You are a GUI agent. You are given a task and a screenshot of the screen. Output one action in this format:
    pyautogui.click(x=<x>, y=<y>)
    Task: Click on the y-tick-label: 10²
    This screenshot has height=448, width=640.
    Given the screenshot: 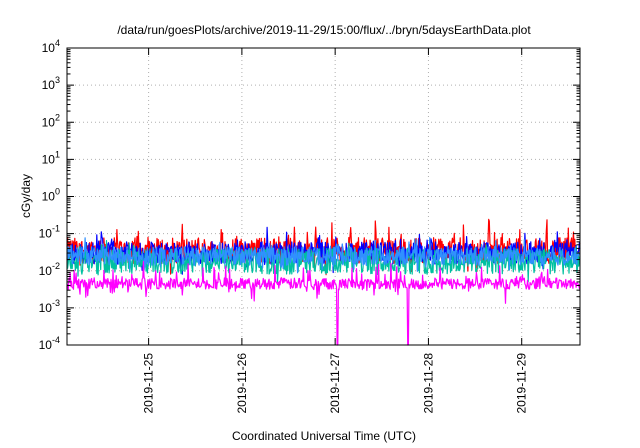 What is the action you would take?
    pyautogui.click(x=51, y=120)
    